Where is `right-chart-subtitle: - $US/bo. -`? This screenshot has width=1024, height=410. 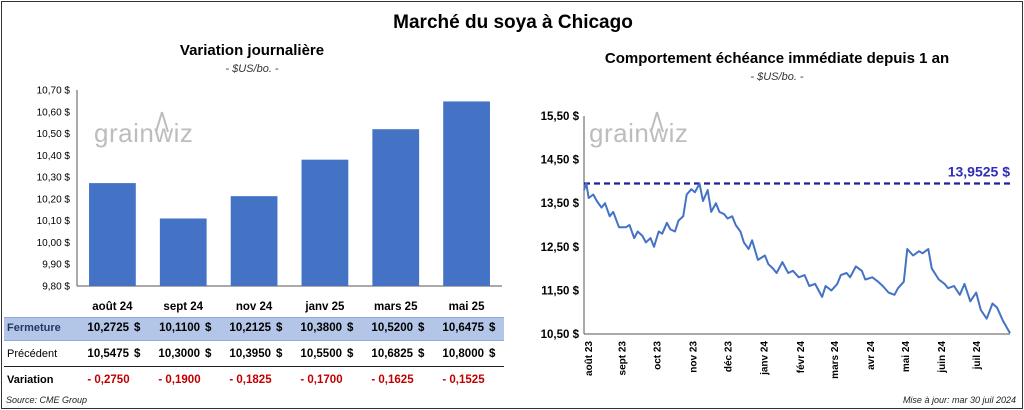
right-chart-subtitle: - $US/bo. - is located at coordinates (777, 77).